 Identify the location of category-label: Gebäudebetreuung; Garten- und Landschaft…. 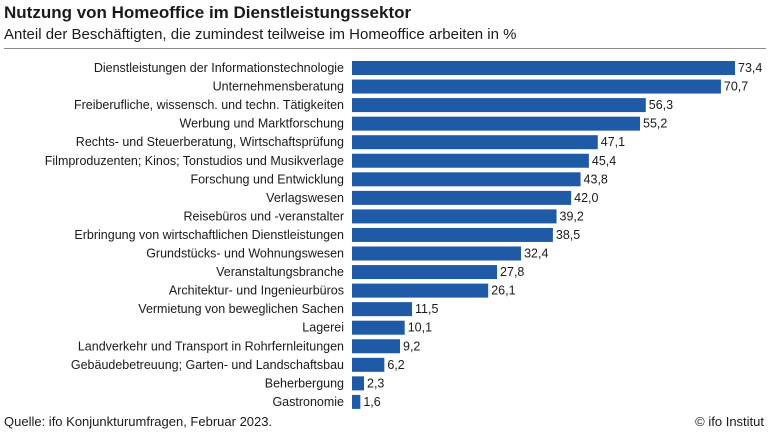
(207, 365).